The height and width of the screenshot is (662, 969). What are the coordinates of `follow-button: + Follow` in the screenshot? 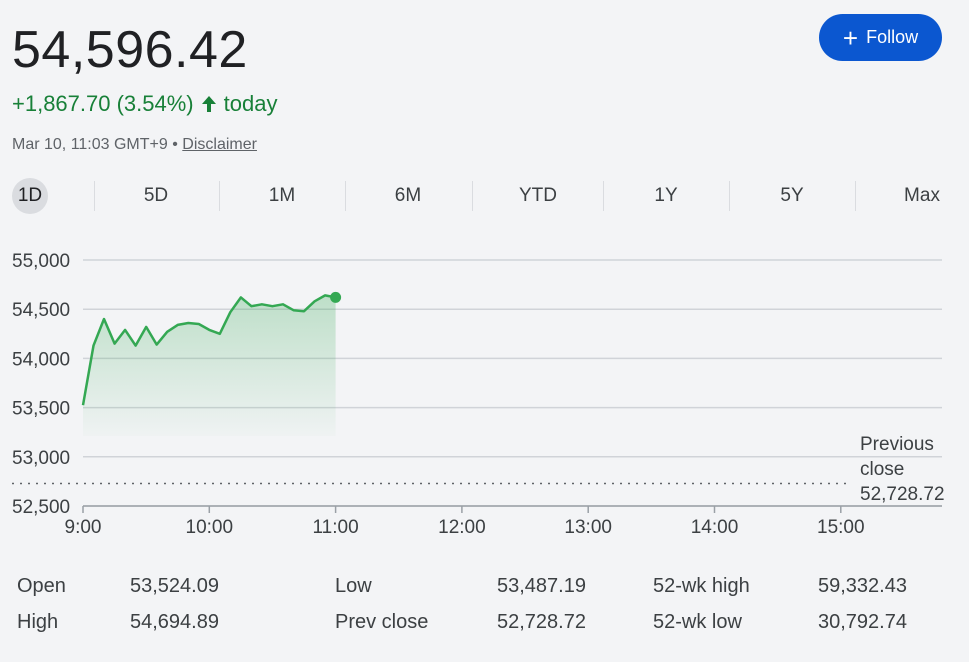 It's located at (880, 37).